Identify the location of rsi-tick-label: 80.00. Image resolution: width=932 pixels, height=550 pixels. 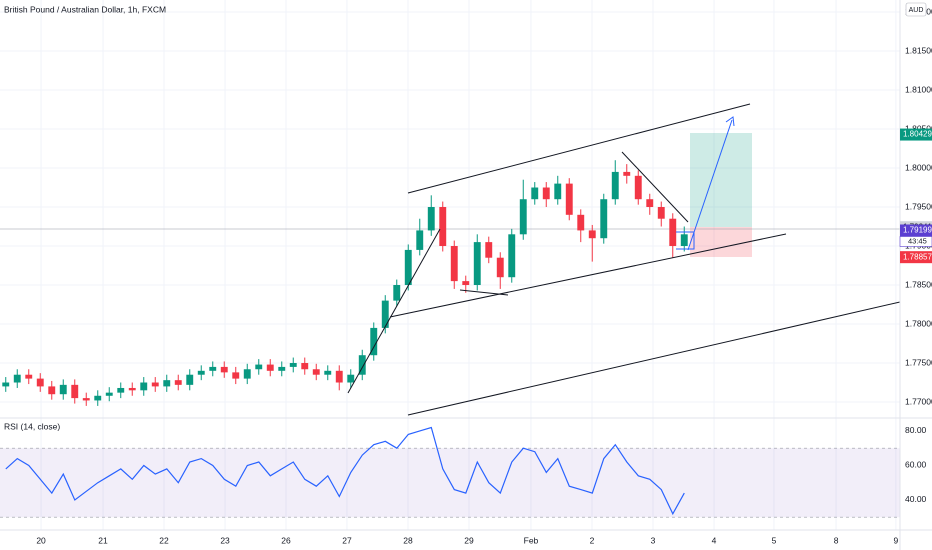
(916, 430).